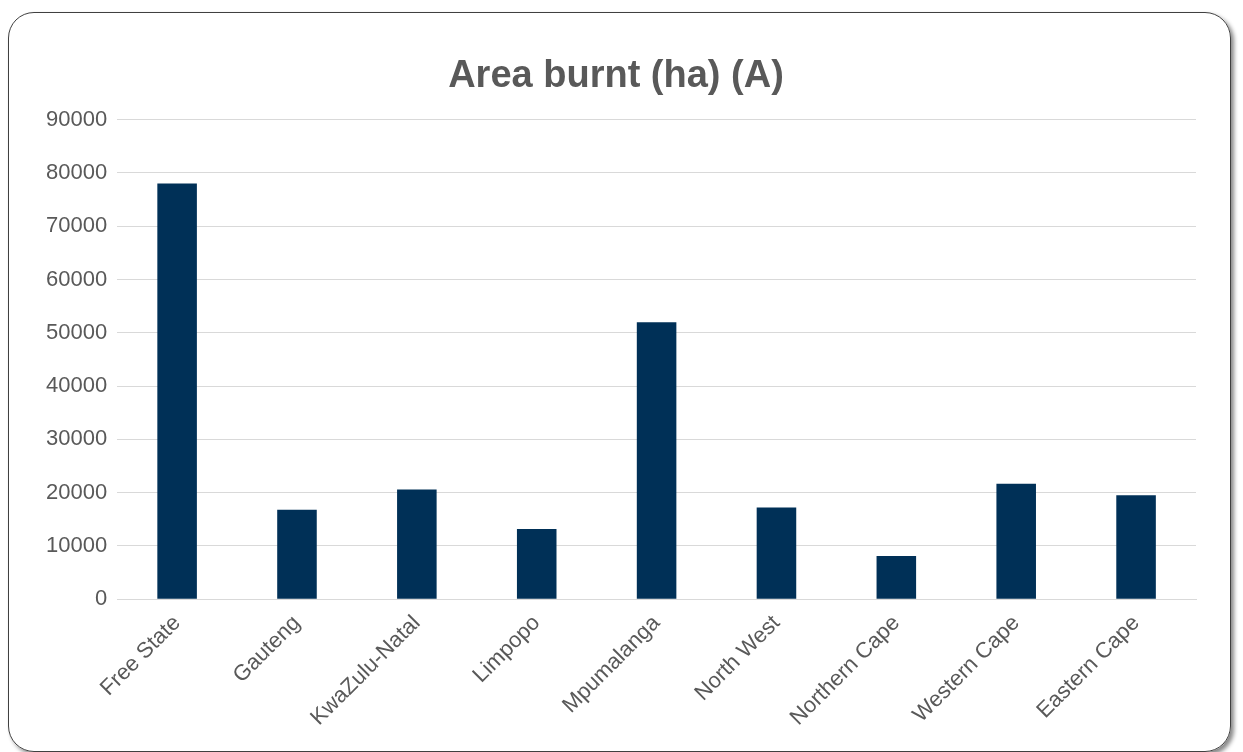 This screenshot has height=752, width=1243. What do you see at coordinates (76, 385) in the screenshot?
I see `y-tick-label: 40000` at bounding box center [76, 385].